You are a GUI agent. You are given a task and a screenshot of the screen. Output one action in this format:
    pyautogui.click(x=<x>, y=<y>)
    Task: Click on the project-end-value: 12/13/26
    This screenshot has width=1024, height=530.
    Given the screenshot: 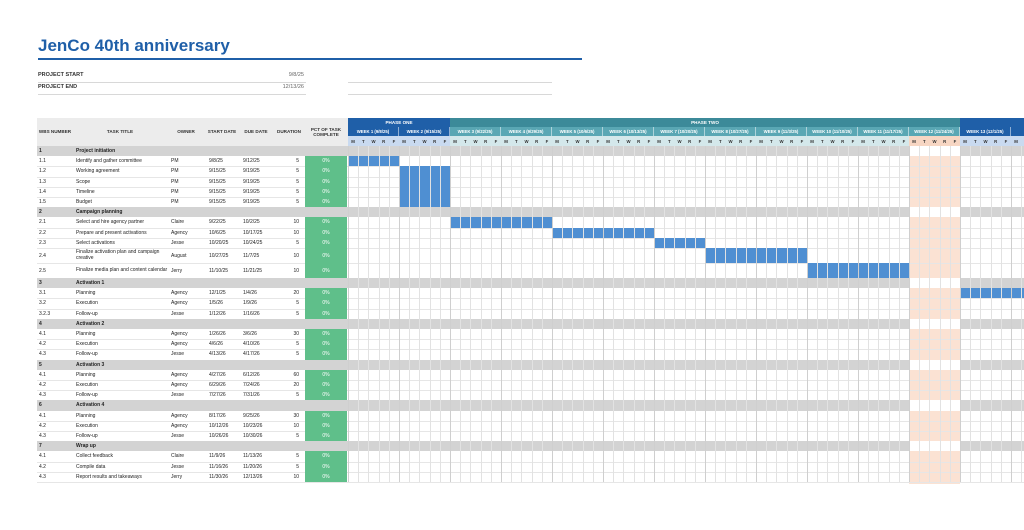 What is the action you would take?
    pyautogui.click(x=293, y=87)
    